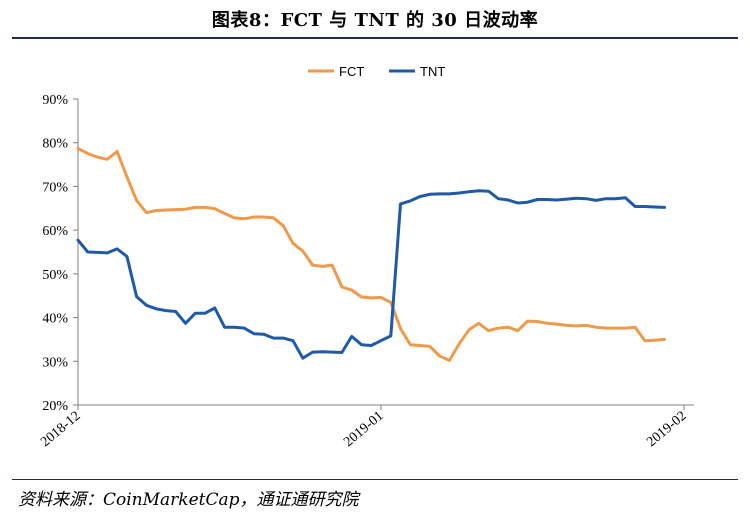  Describe the element at coordinates (60, 429) in the screenshot. I see `x-tick-label: 2018-12` at that location.